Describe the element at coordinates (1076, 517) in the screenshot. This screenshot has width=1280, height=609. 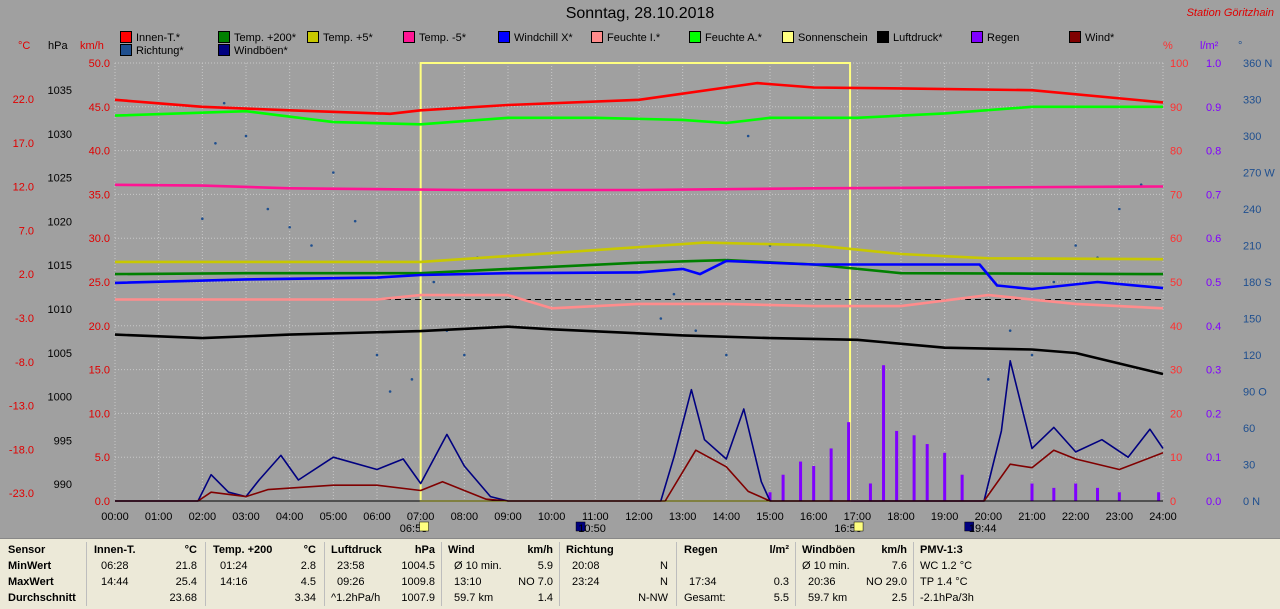
I see `x-tick-time: 22:00` at that location.